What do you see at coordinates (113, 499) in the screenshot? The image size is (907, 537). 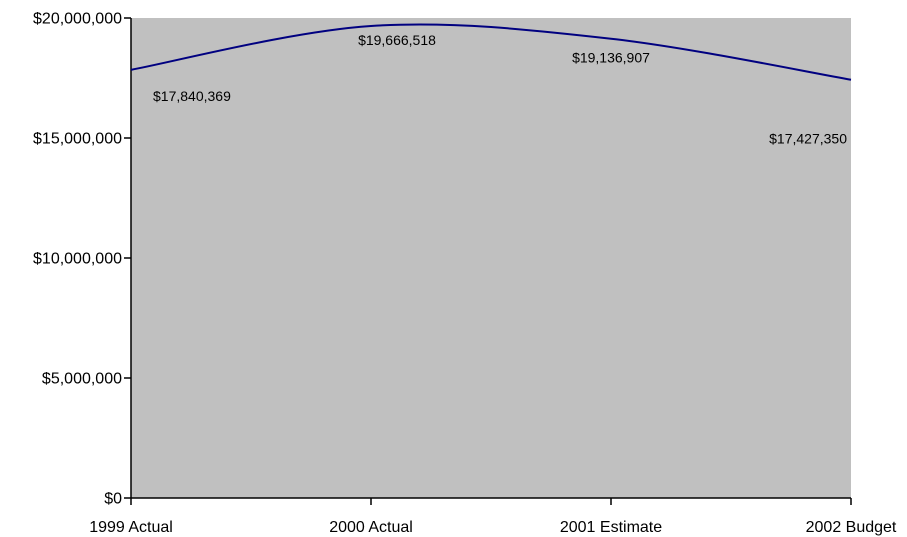 I see `y-tick-label: $0` at bounding box center [113, 499].